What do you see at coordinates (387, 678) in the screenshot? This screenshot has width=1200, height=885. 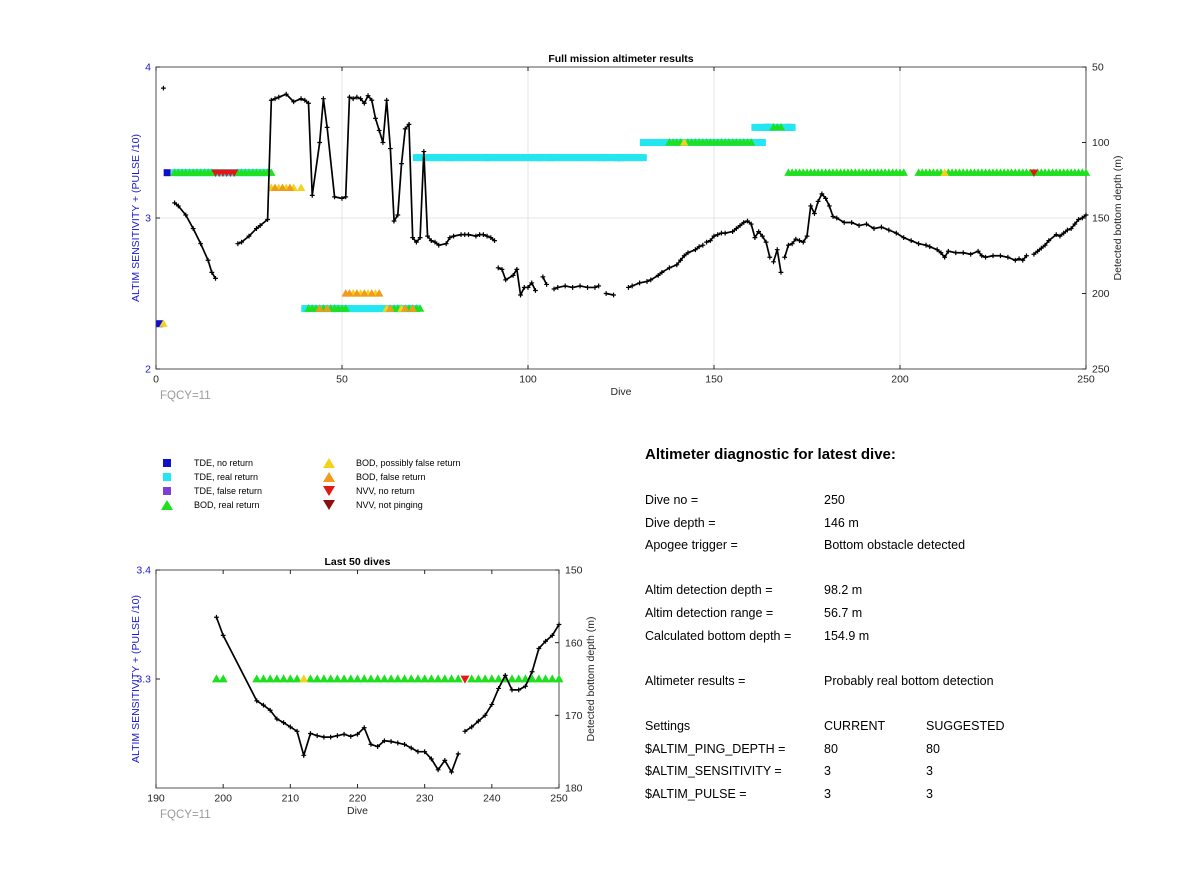 I see `series-bod-real-return` at bounding box center [387, 678].